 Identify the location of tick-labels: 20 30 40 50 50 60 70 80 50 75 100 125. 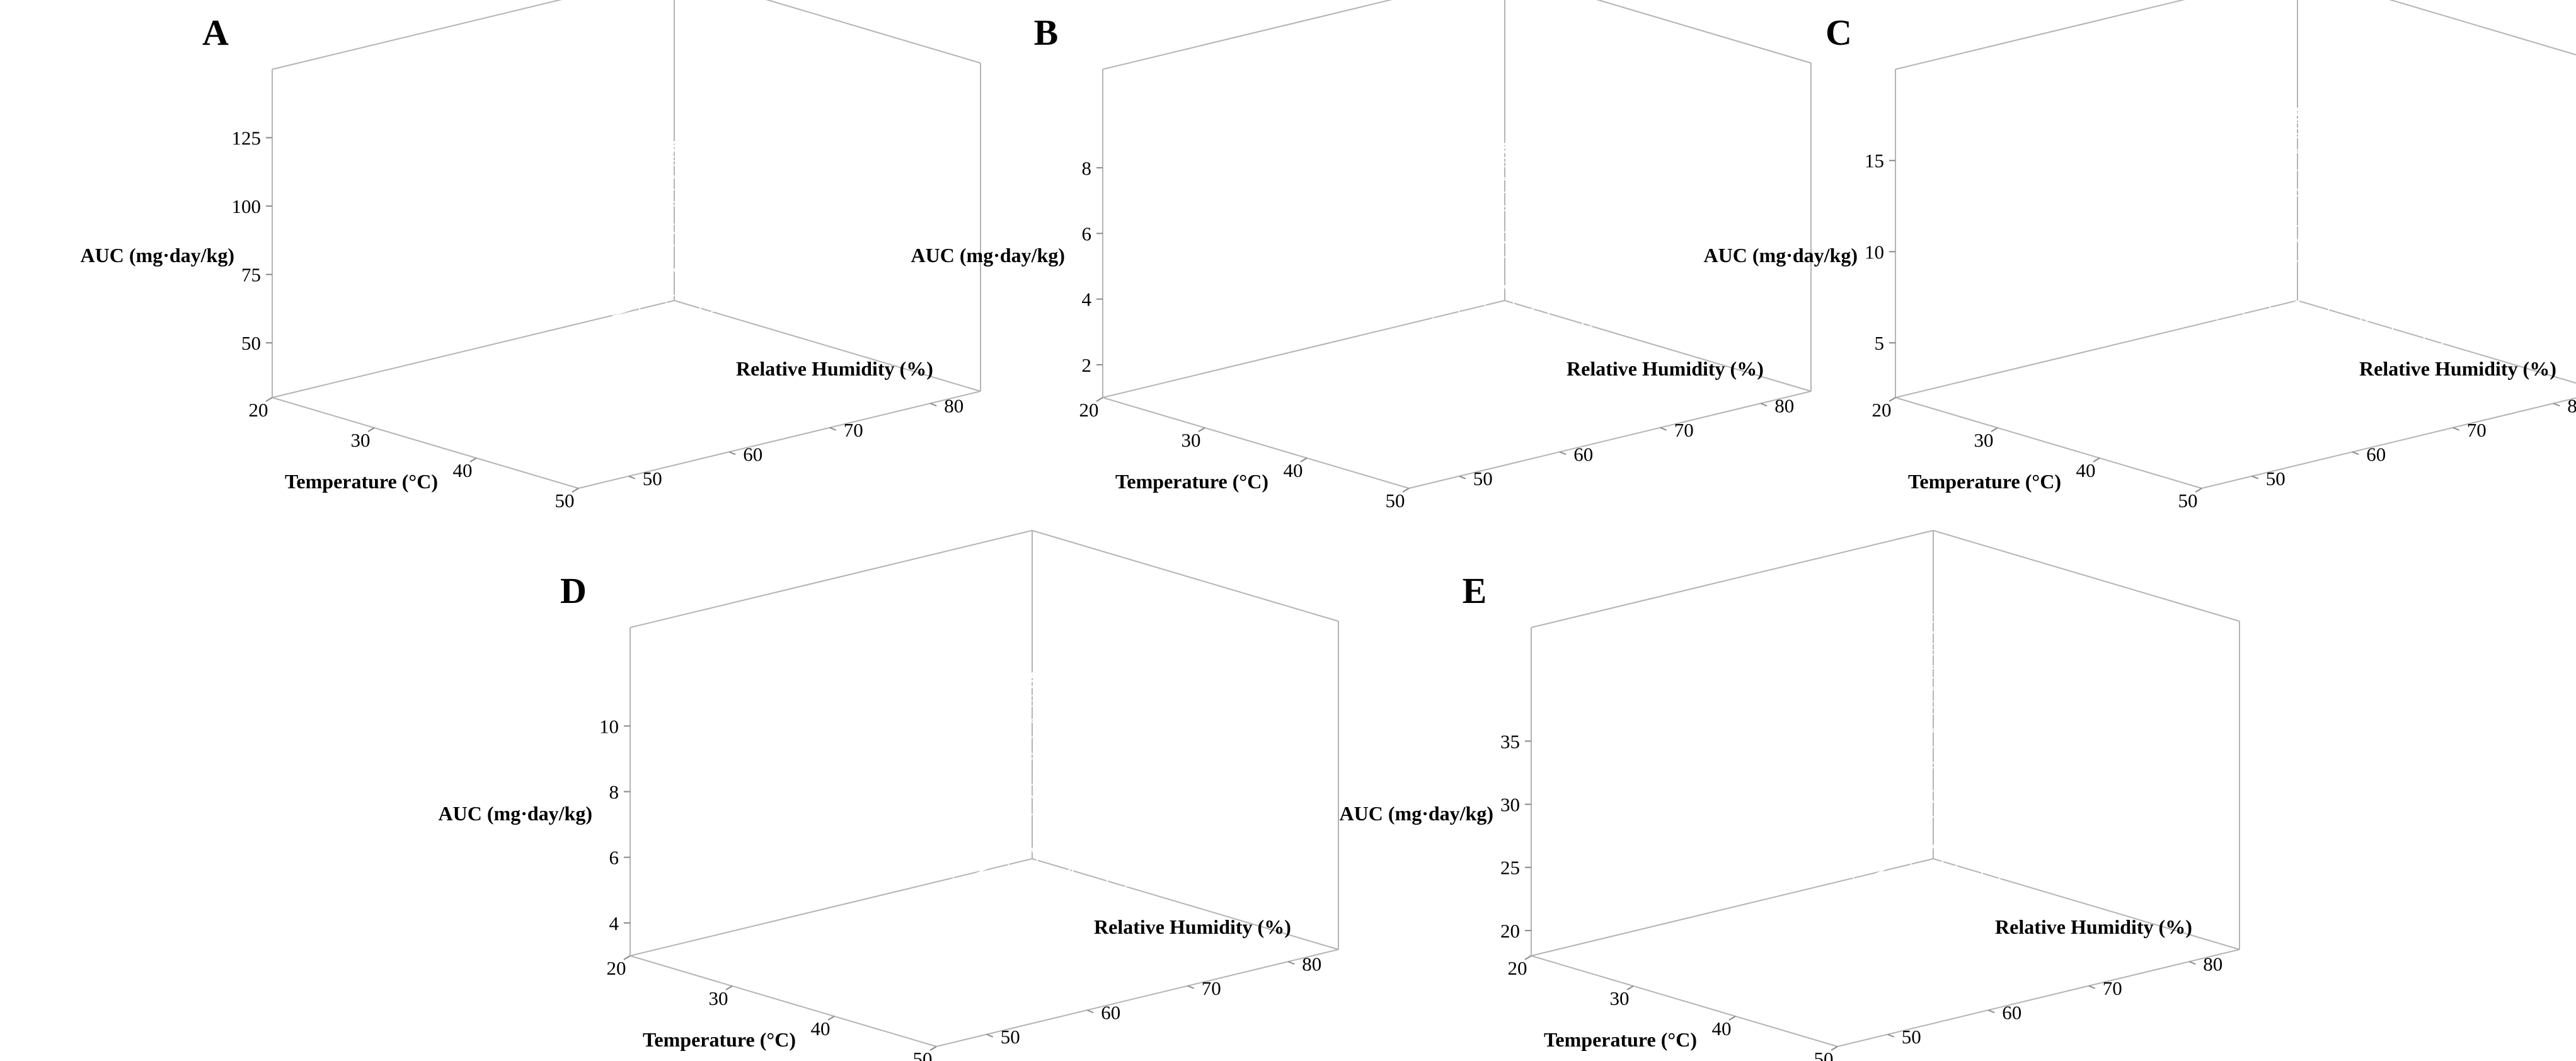
(598, 319).